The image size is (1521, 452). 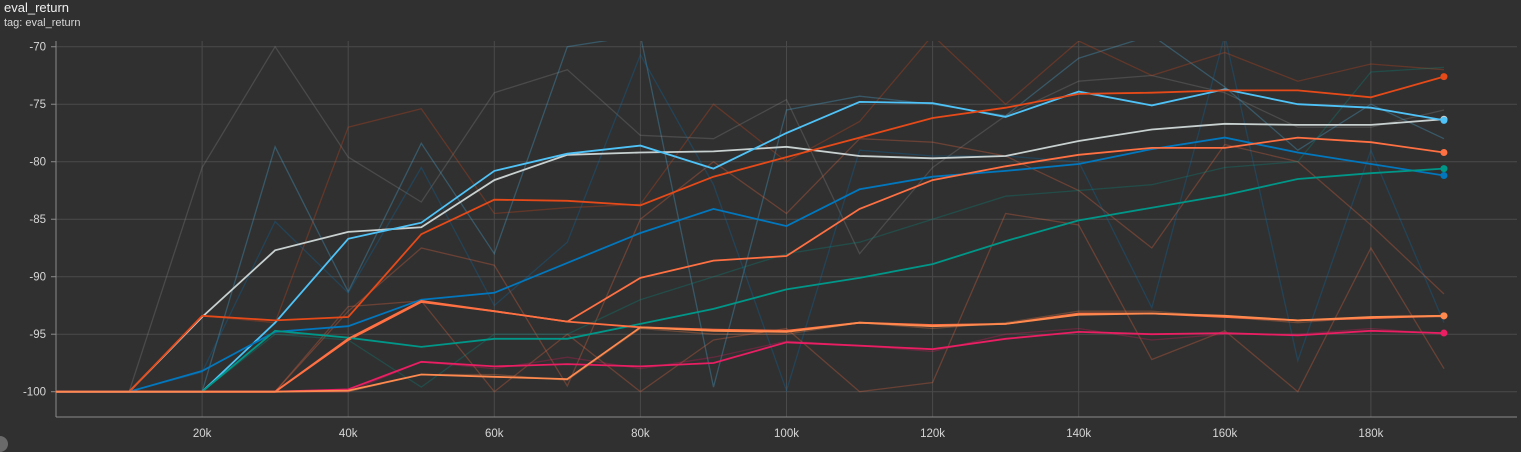 I want to click on y-tick-label: -90, so click(x=37, y=278).